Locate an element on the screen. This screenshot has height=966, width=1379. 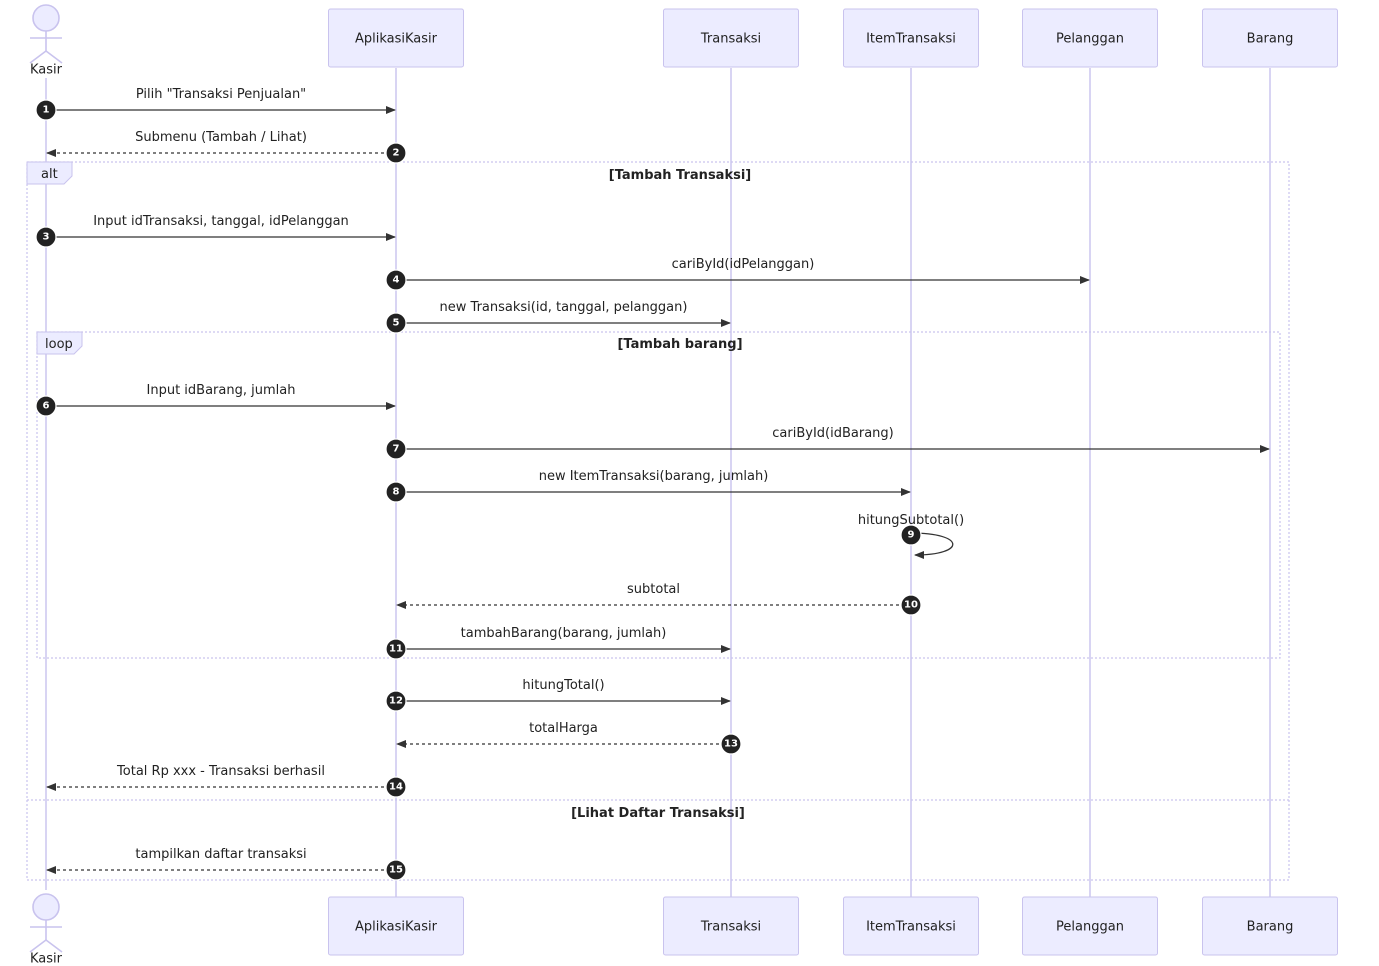
alt-frame-label: alt is located at coordinates (49, 174).